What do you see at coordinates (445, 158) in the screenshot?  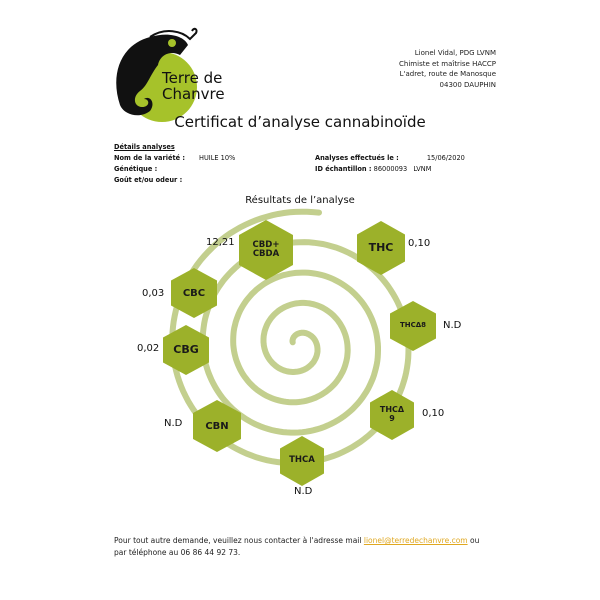 I see `date-value: 15/06/2020` at bounding box center [445, 158].